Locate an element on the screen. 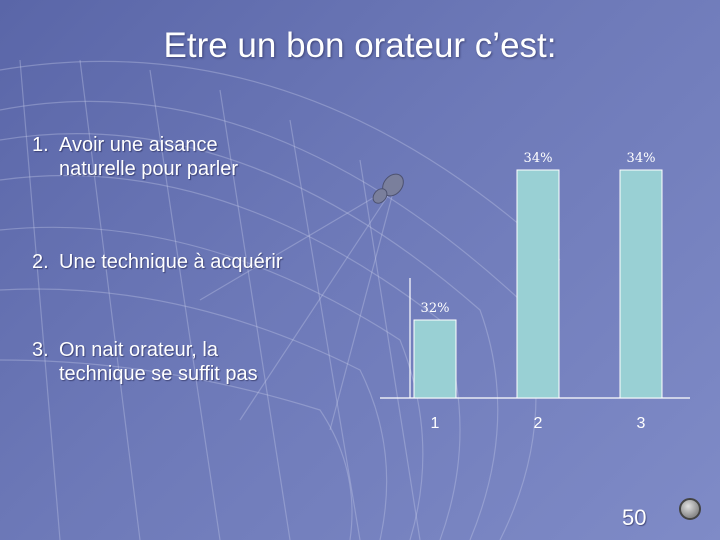 This screenshot has width=720, height=540. option-1-number: 1. is located at coordinates (40, 145).